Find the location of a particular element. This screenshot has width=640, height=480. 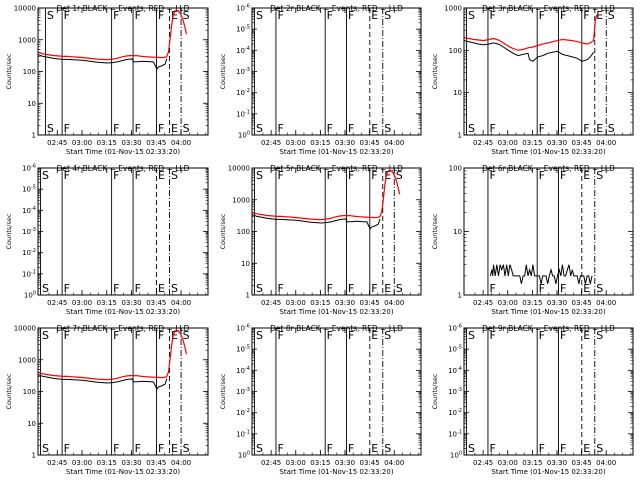

series-lld-line is located at coordinates (326, 195).